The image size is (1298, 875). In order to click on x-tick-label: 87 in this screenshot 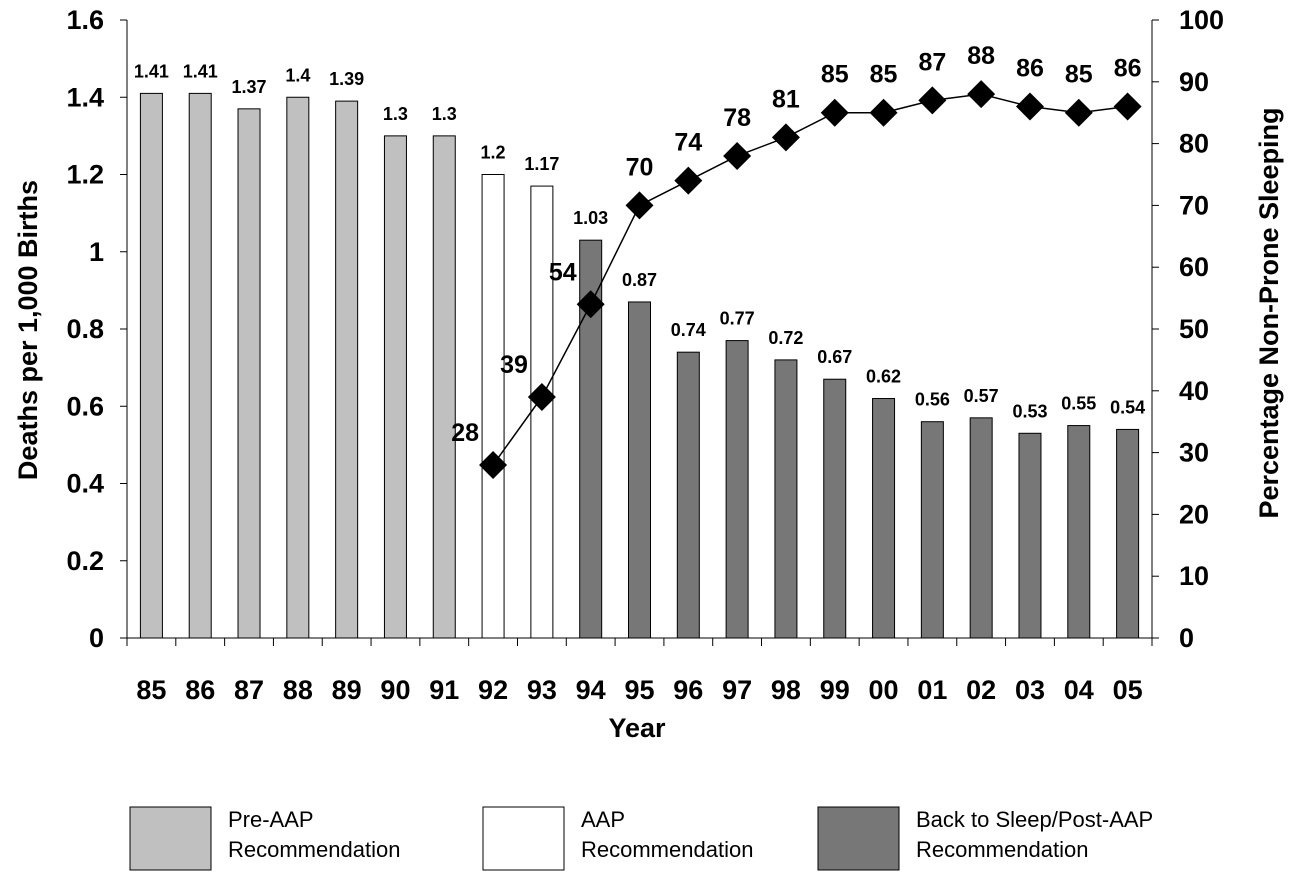, I will do `click(249, 690)`.